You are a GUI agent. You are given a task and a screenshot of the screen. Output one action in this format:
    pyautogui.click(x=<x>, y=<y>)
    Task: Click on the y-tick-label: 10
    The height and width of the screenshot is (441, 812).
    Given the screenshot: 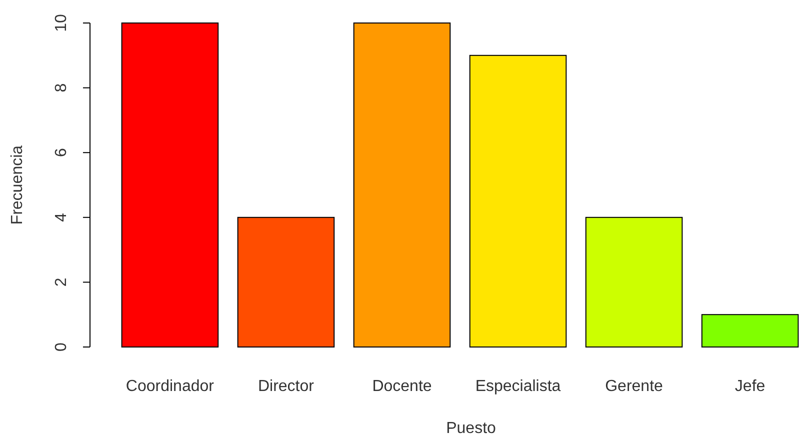 What is the action you would take?
    pyautogui.click(x=61, y=23)
    